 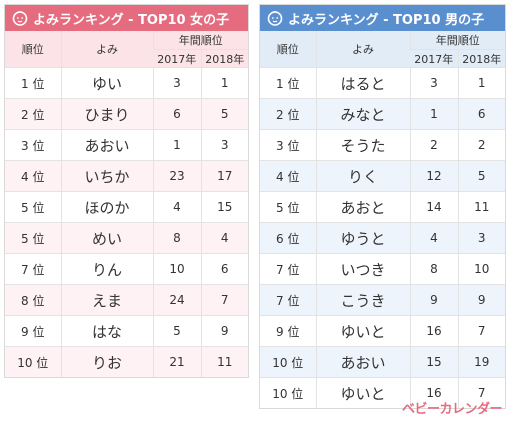 I want to click on table-row: 4 位いちか 23 17, so click(x=126, y=176).